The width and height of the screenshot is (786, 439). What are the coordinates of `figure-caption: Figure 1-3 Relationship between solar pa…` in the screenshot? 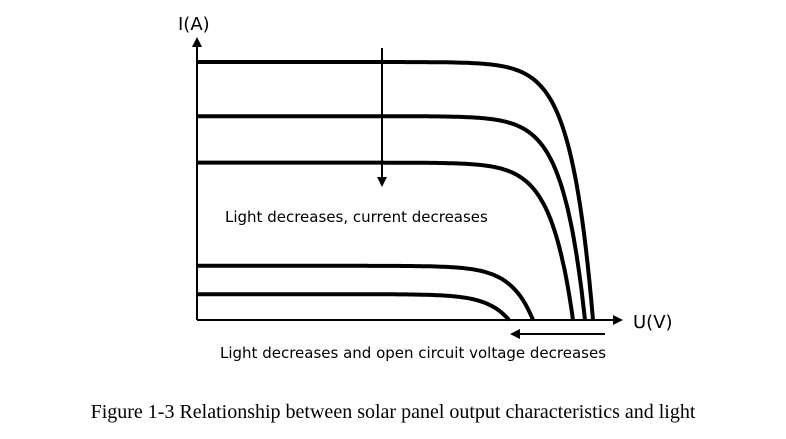 It's located at (393, 412).